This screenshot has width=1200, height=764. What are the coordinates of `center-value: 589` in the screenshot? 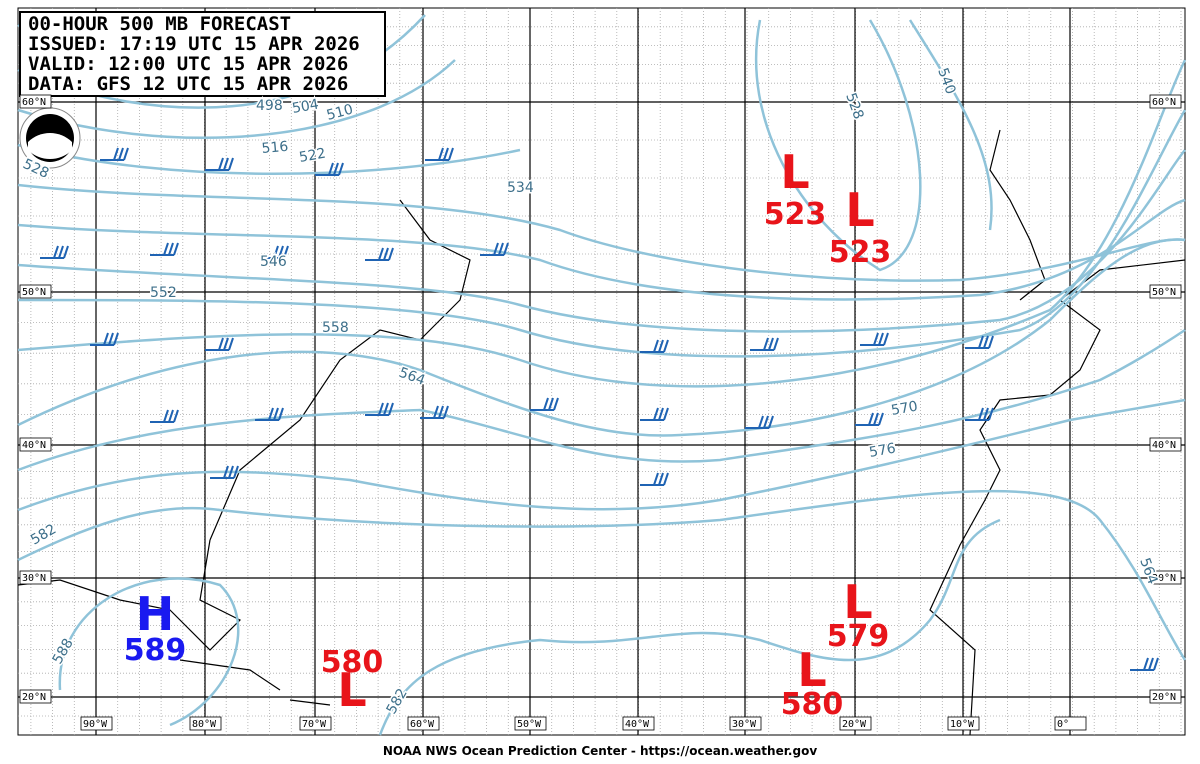 It's located at (155, 650).